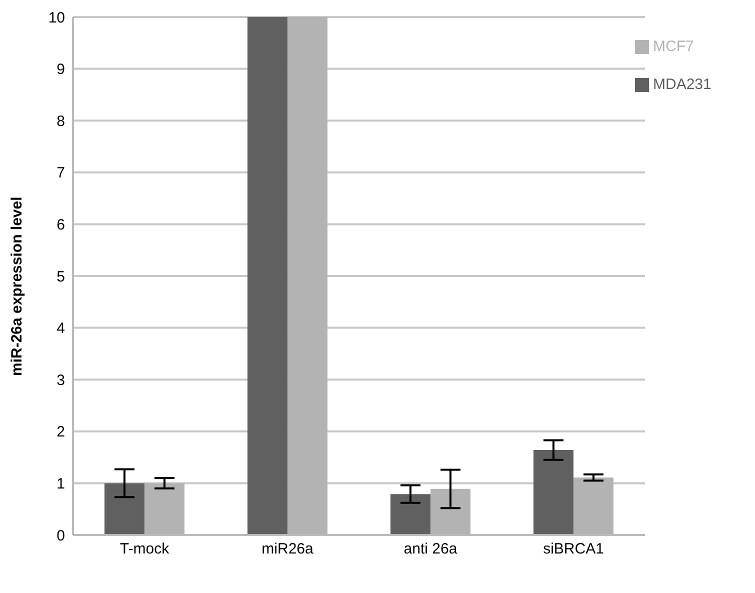  Describe the element at coordinates (682, 84) in the screenshot. I see `legend-label: MDA231` at that location.